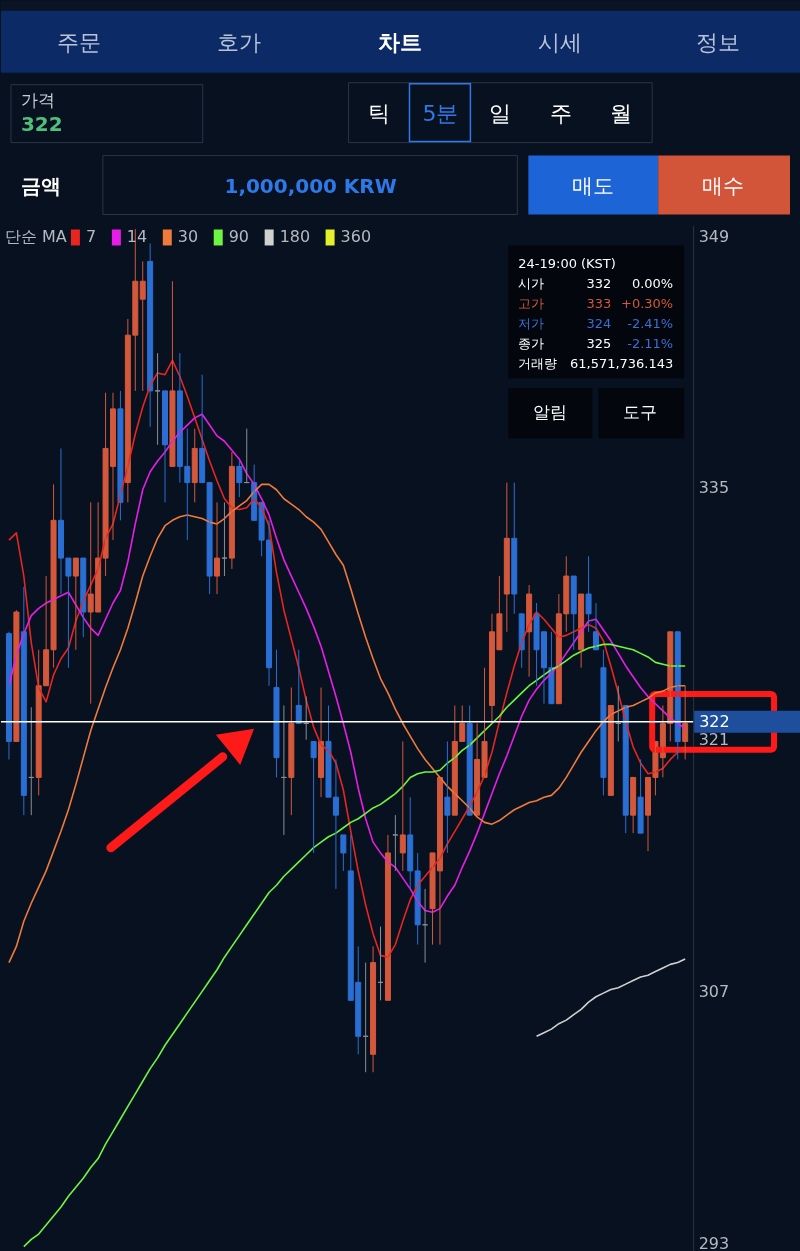 The height and width of the screenshot is (1251, 800). I want to click on legend-title: 단순 MA, so click(35, 237).